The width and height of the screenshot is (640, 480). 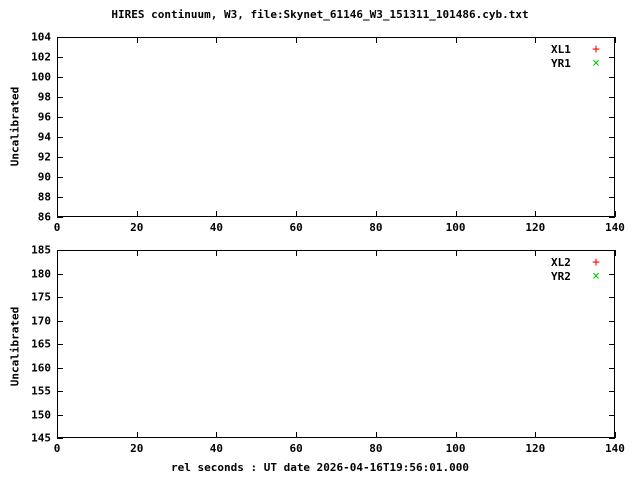 What do you see at coordinates (44, 97) in the screenshot?
I see `y-tick-label: 98` at bounding box center [44, 97].